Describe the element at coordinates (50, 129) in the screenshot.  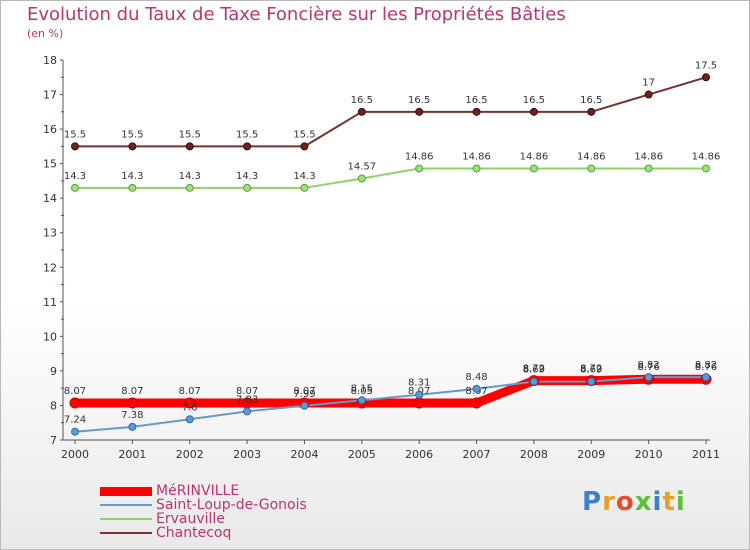
I see `y-tick-label: 16` at that location.